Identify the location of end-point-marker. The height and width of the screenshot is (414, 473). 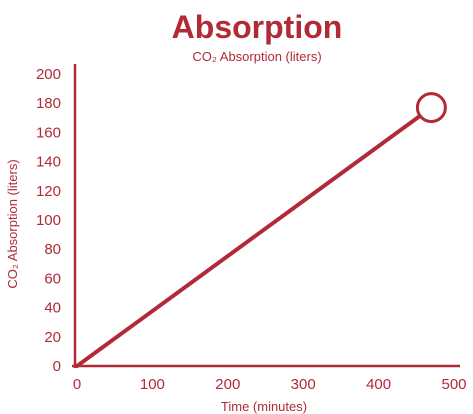
(431, 108).